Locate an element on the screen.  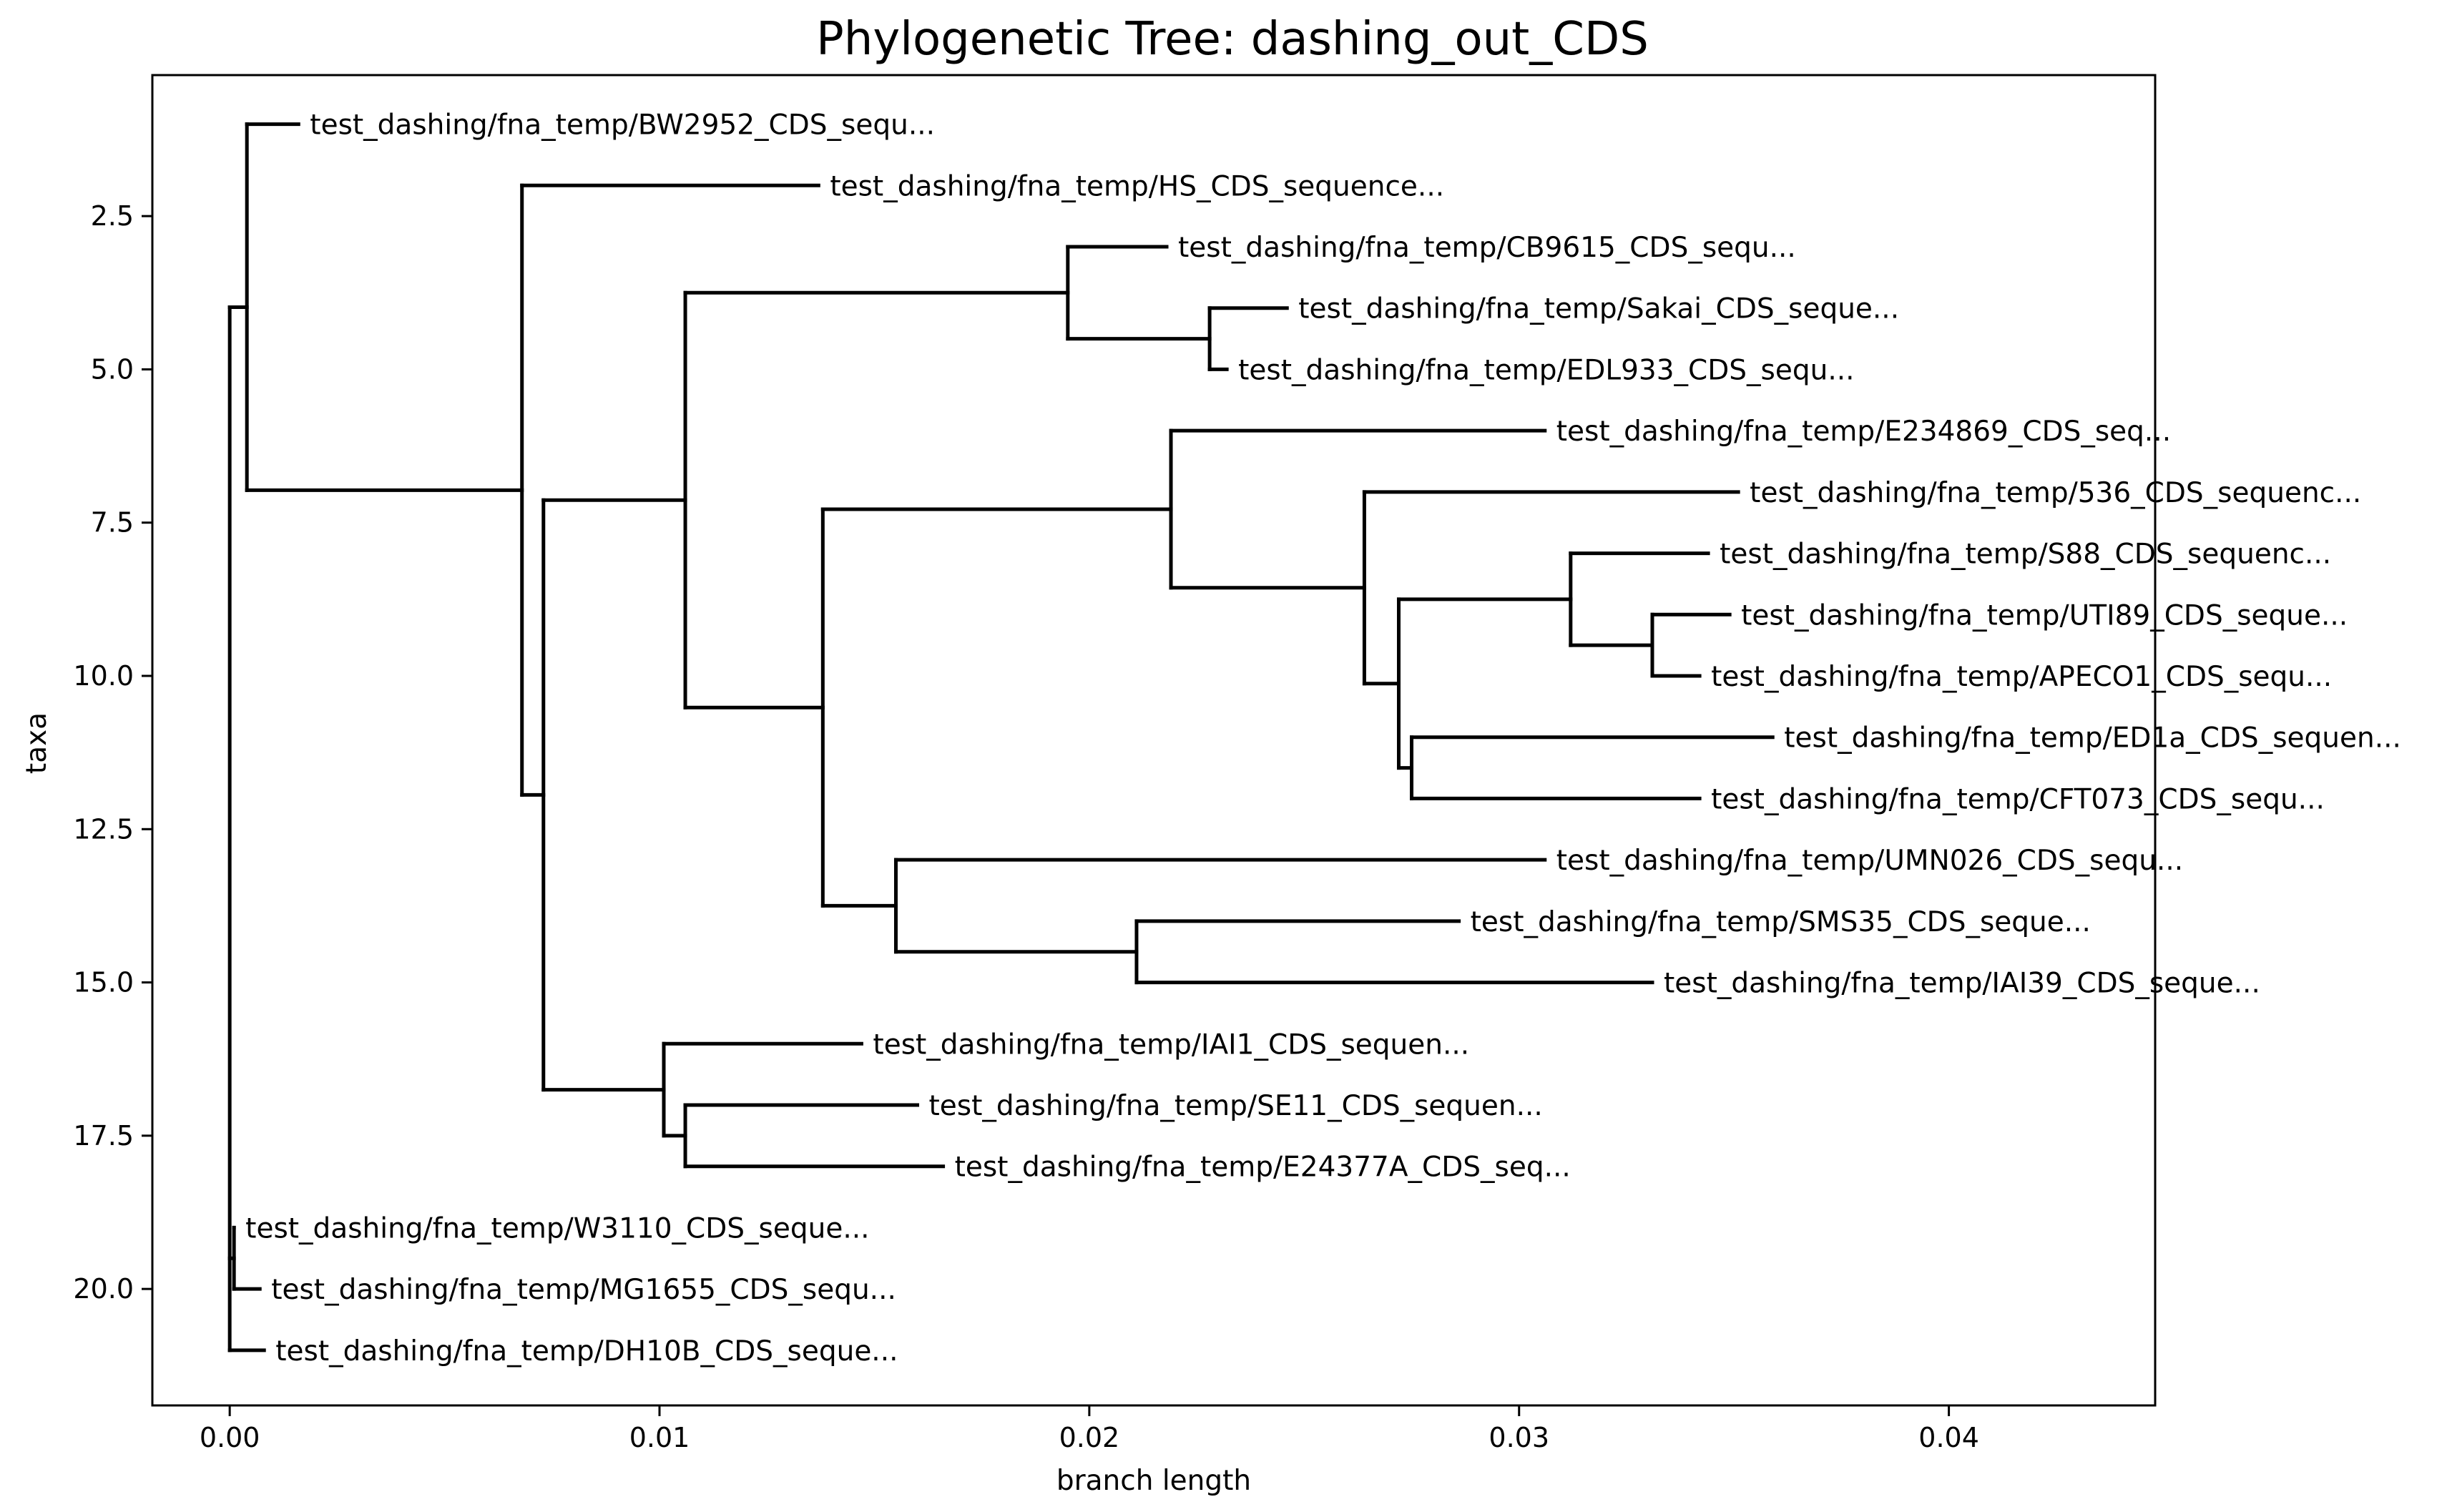
x-tick-label: 0.03 is located at coordinates (1519, 1437).